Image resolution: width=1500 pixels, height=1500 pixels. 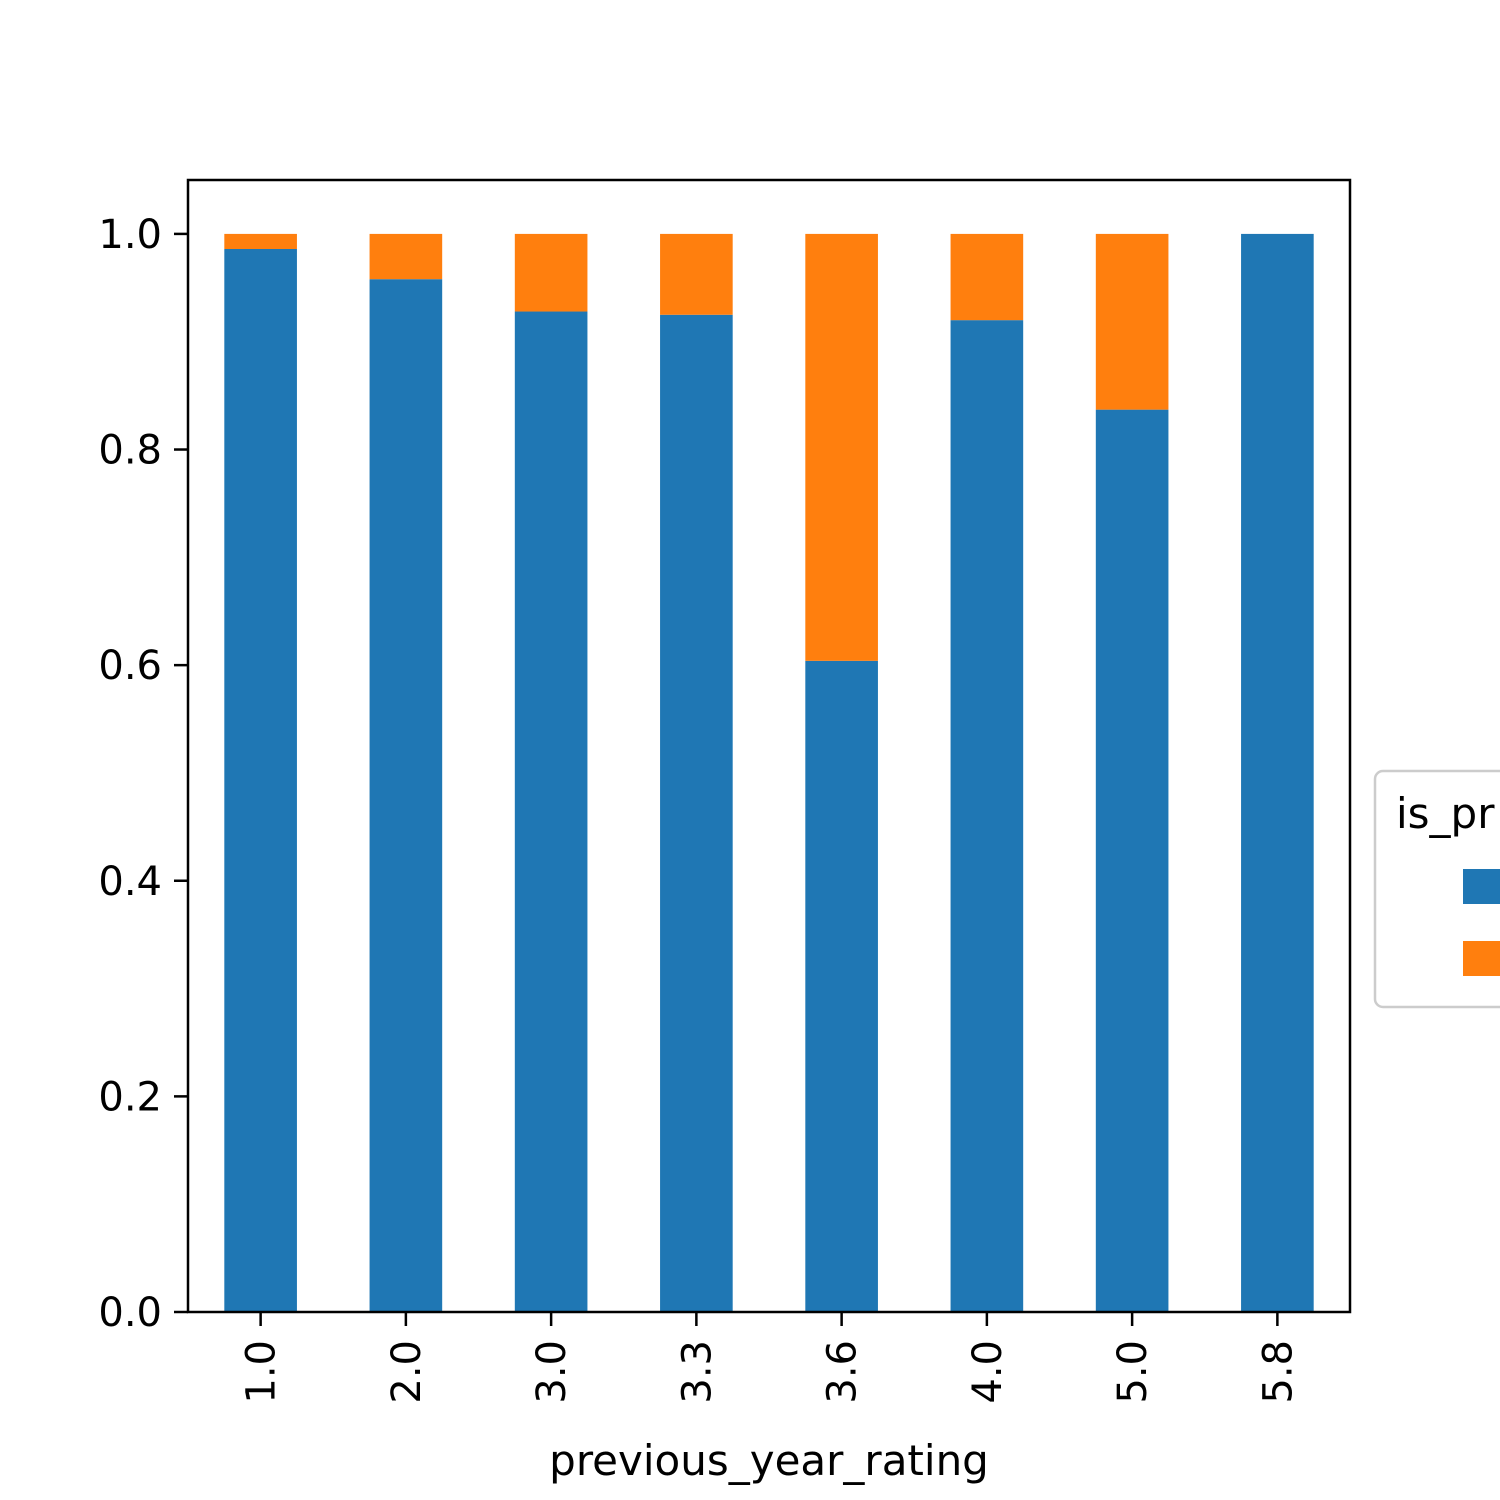 I want to click on x-tick-label: 4.0, so click(x=988, y=1372).